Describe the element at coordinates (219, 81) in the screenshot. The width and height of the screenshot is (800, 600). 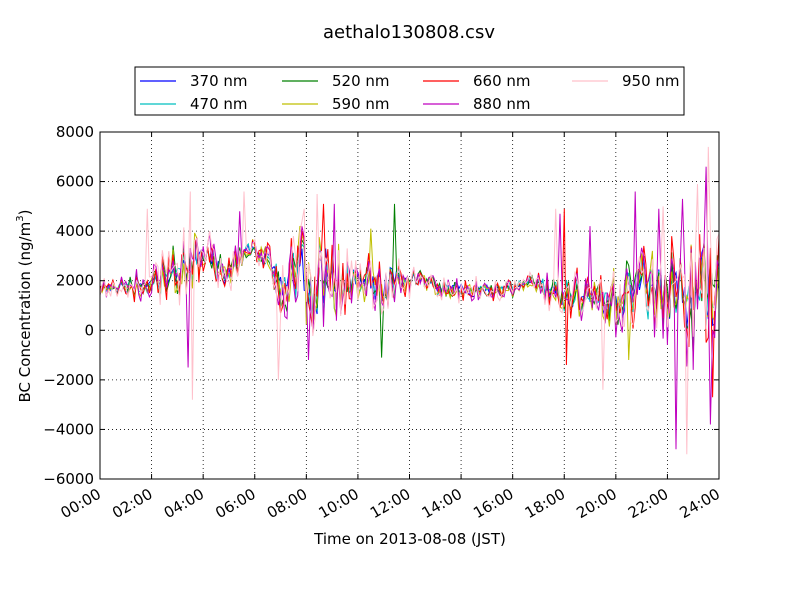
I see `legend-label: 370 nm` at that location.